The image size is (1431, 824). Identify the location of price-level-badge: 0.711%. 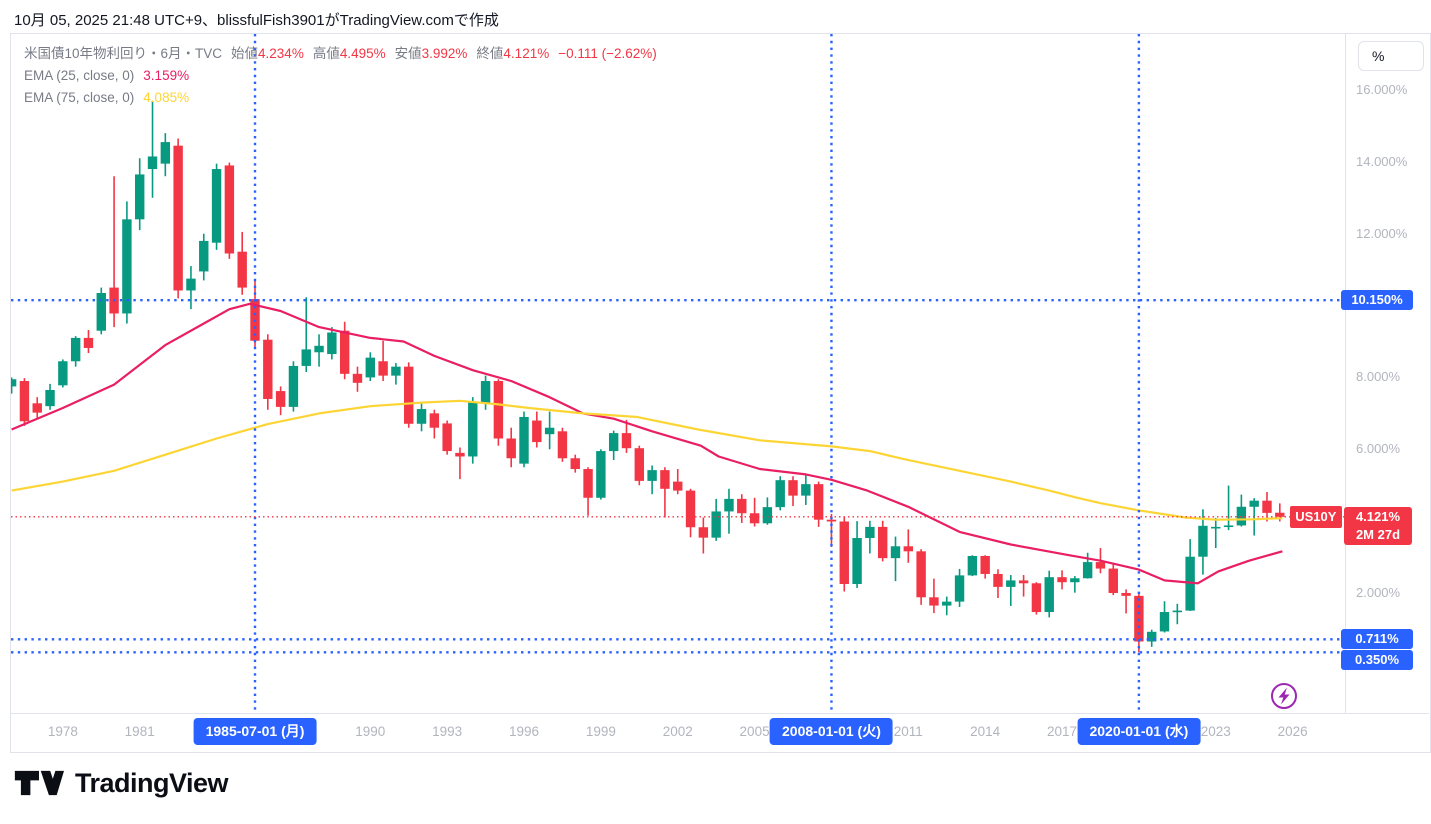
(1377, 639).